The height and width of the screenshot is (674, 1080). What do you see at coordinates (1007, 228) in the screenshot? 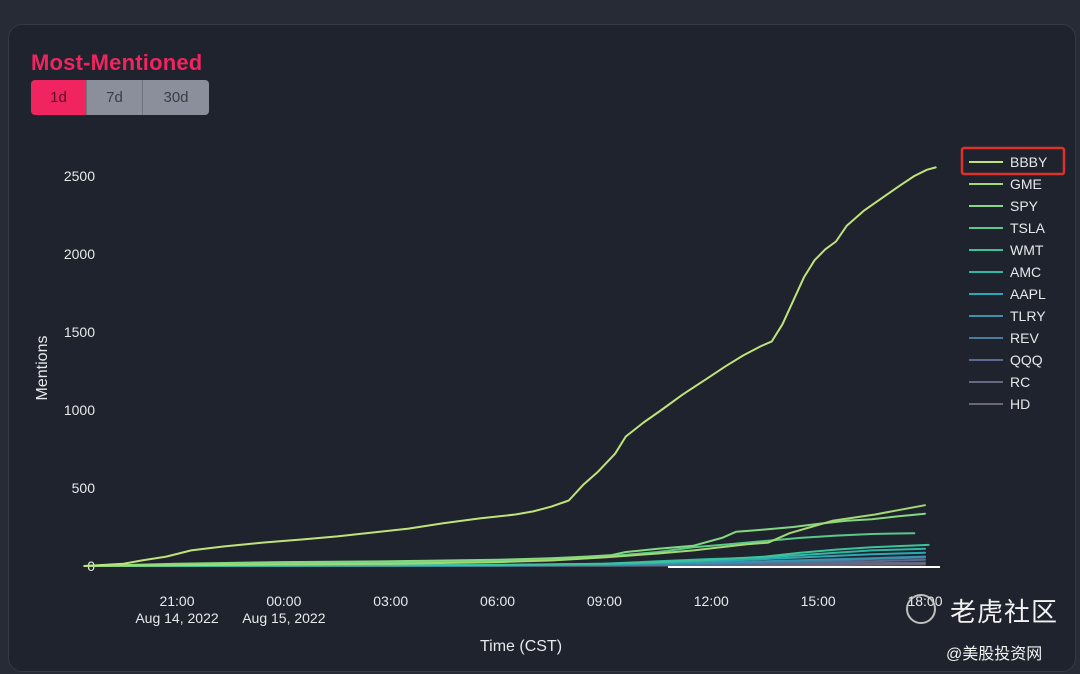
I see `legend-item-tsla: TSLA` at bounding box center [1007, 228].